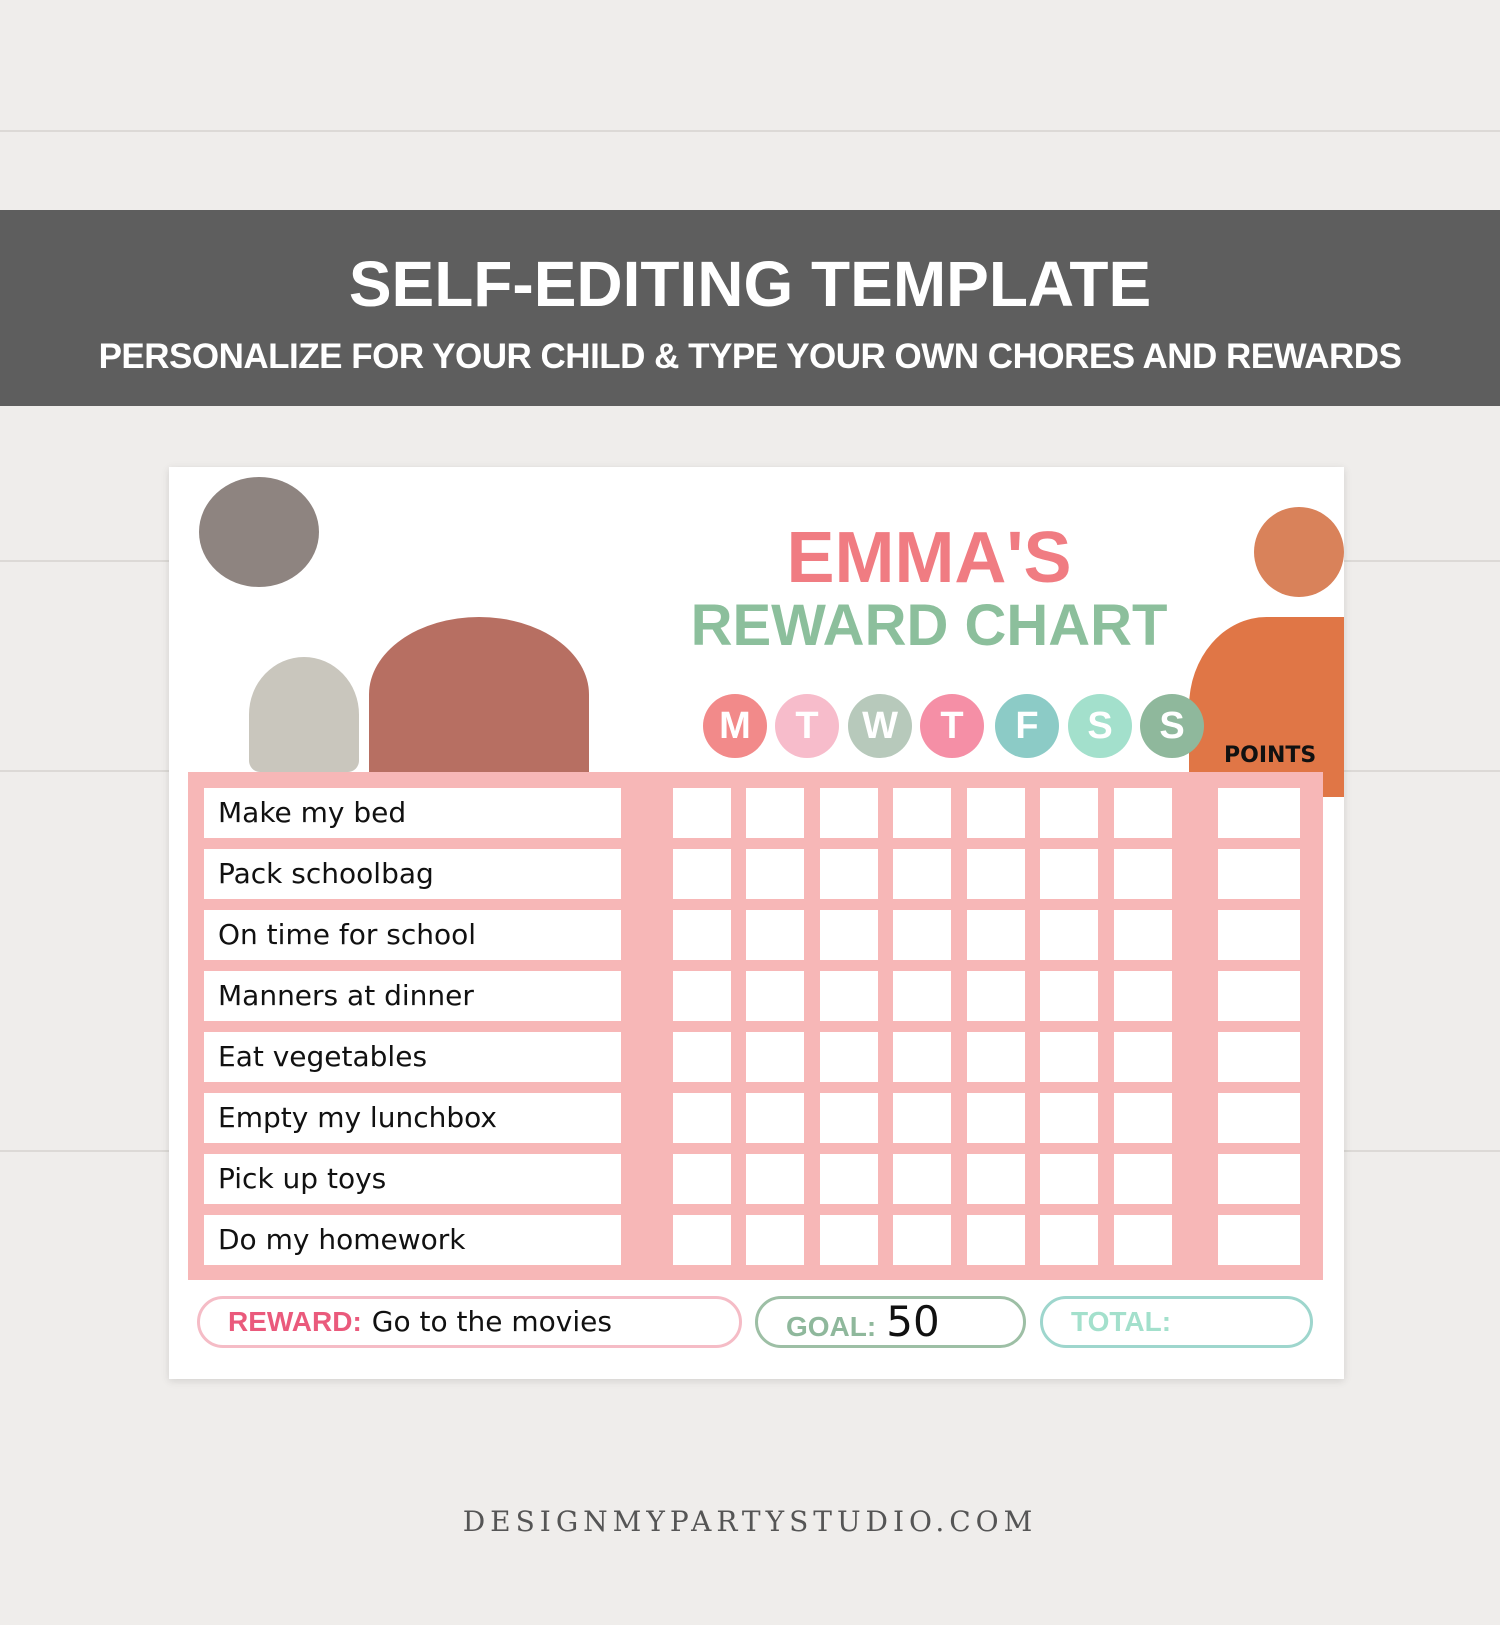 This screenshot has height=1625, width=1500. What do you see at coordinates (929, 558) in the screenshot?
I see `child-name: EMMA'S` at bounding box center [929, 558].